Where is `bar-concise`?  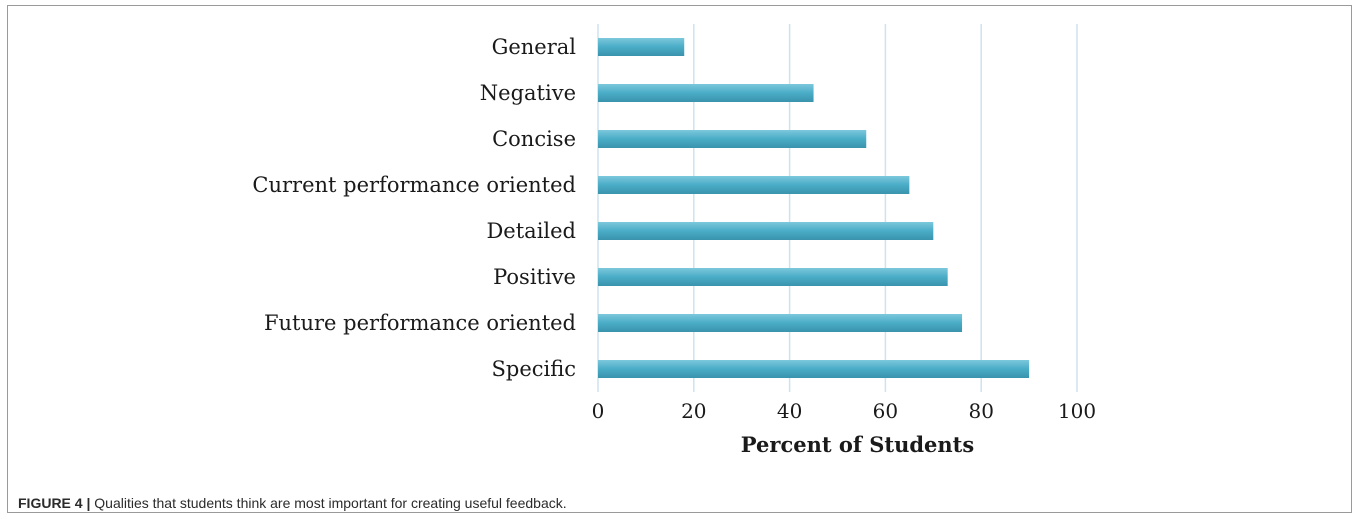 bar-concise is located at coordinates (732, 139).